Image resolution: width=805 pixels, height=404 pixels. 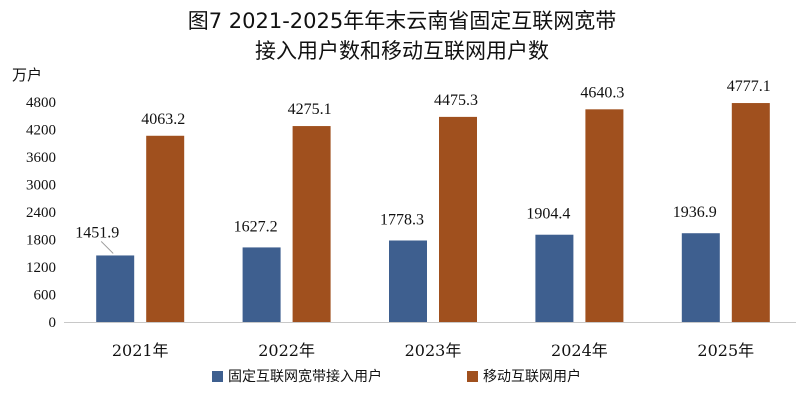 What do you see at coordinates (27, 75) in the screenshot?
I see `y-axis-unit-label: 万户` at bounding box center [27, 75].